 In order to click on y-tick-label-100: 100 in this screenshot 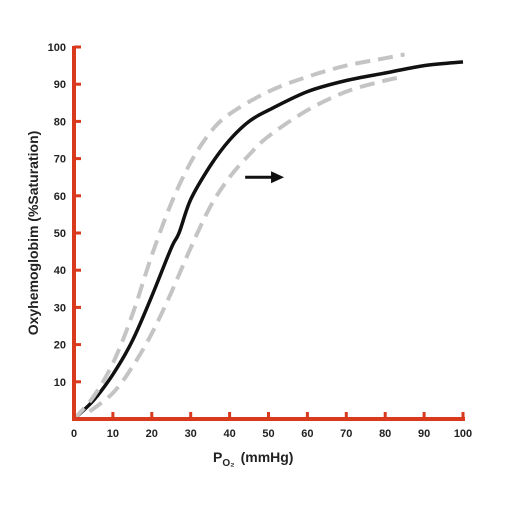, I will do `click(57, 48)`.